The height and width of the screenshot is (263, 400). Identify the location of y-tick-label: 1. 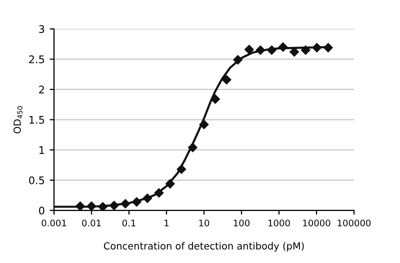
(41, 150).